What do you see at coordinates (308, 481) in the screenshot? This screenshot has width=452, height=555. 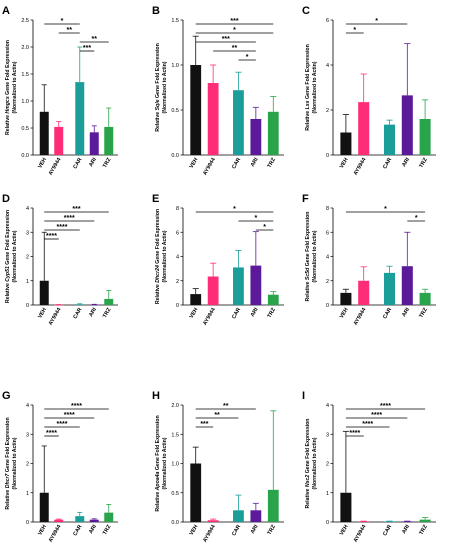 I see `y-label-gene: Nsc2` at bounding box center [308, 481].